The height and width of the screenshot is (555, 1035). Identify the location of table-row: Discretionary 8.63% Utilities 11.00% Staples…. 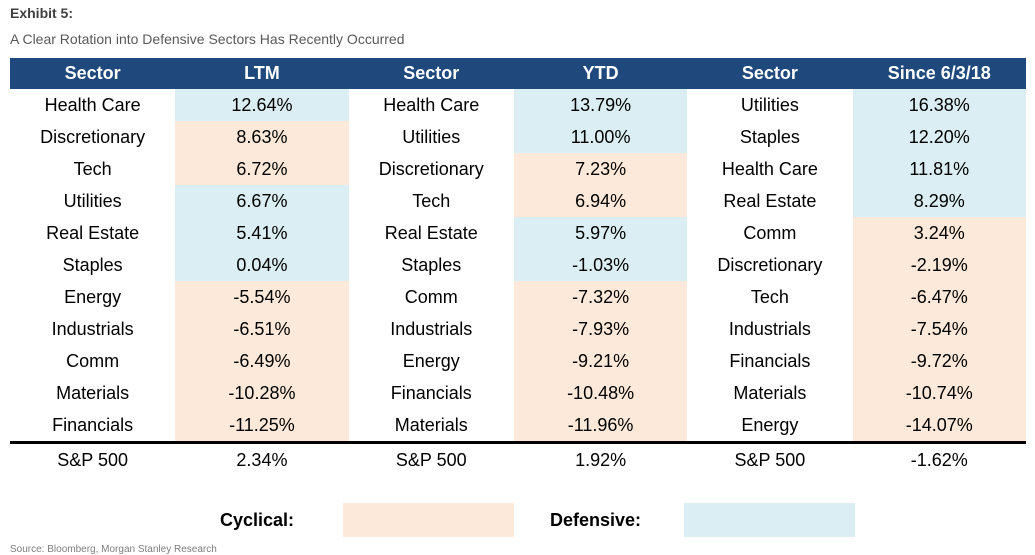
(518, 137).